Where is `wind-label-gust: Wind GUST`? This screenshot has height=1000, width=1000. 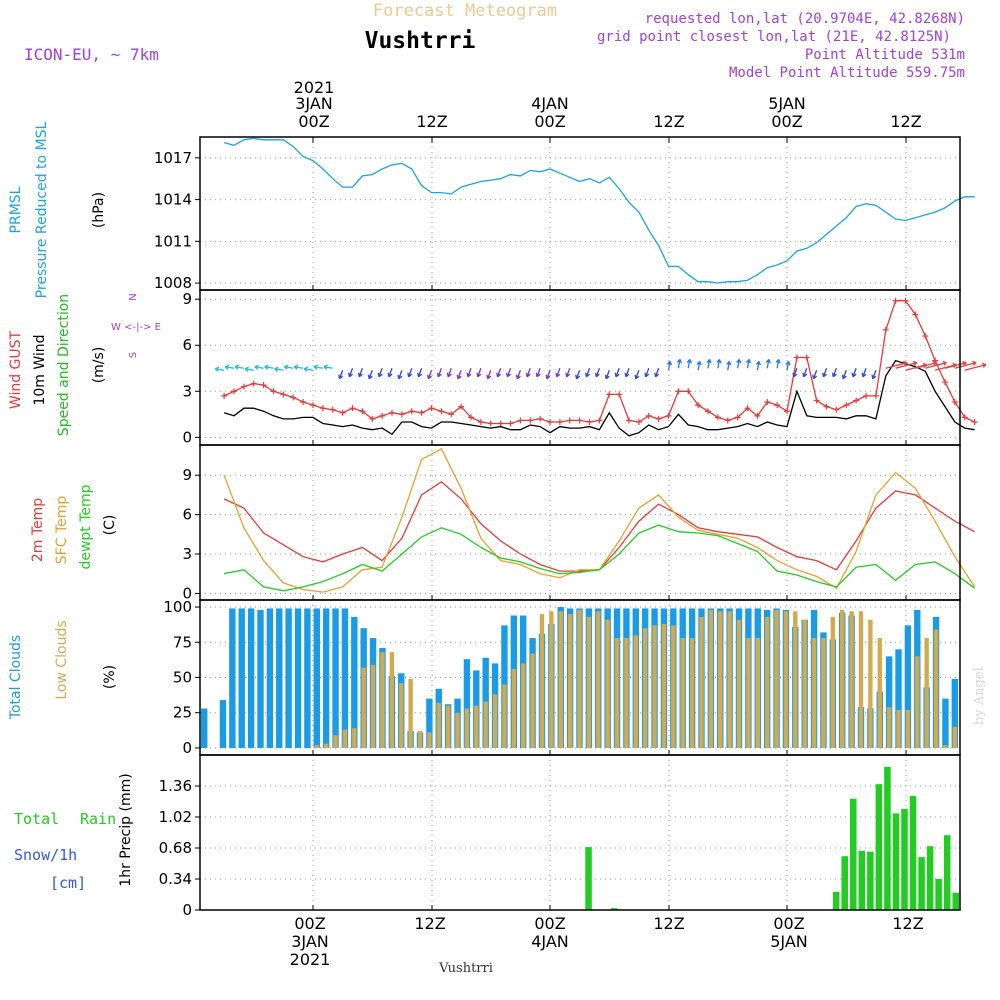 wind-label-gust: Wind GUST is located at coordinates (16, 369).